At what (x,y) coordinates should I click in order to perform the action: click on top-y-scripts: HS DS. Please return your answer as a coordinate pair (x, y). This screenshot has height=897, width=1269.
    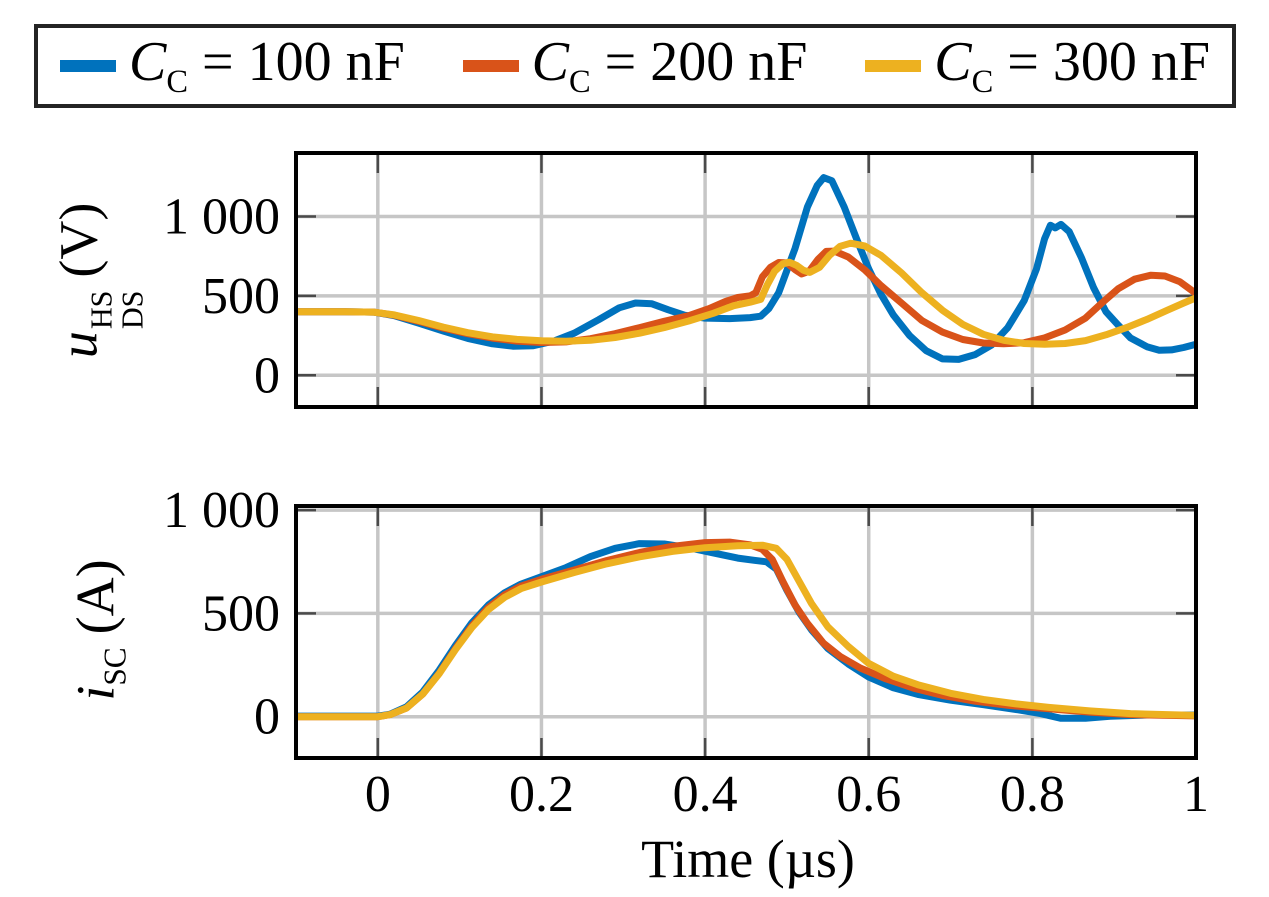
    Looking at the image, I should click on (117, 309).